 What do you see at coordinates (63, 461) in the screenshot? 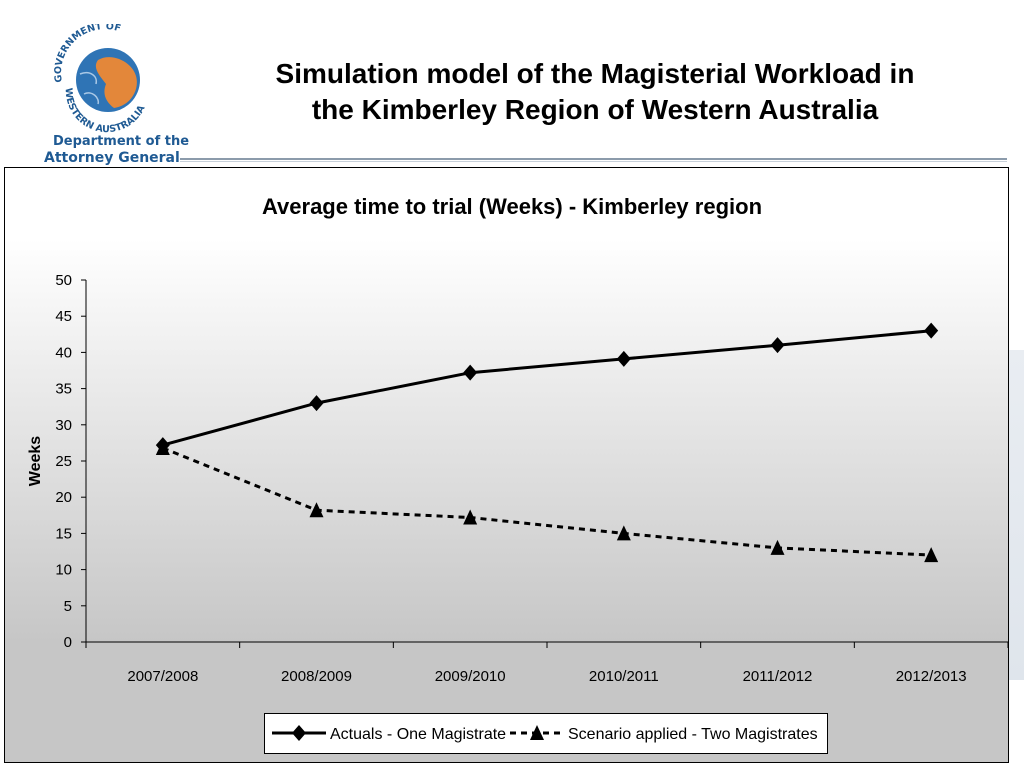
I see `y-tick-label: 25` at bounding box center [63, 461].